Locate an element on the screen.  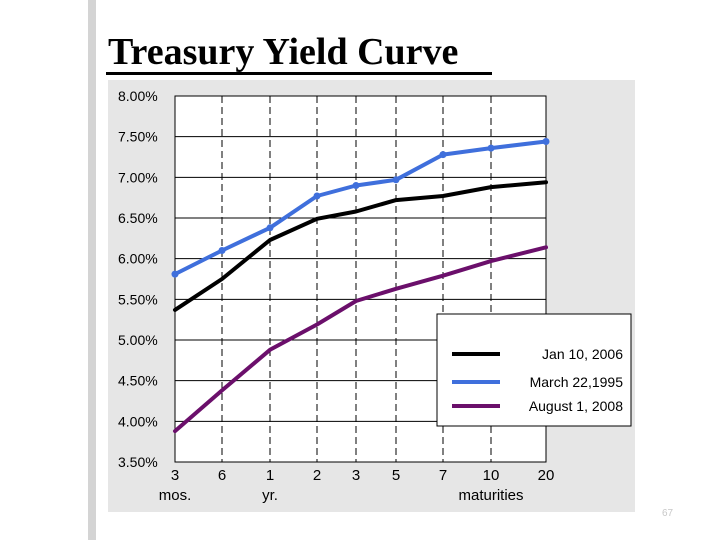
y-tick-label: 7.00% is located at coordinates (138, 177).